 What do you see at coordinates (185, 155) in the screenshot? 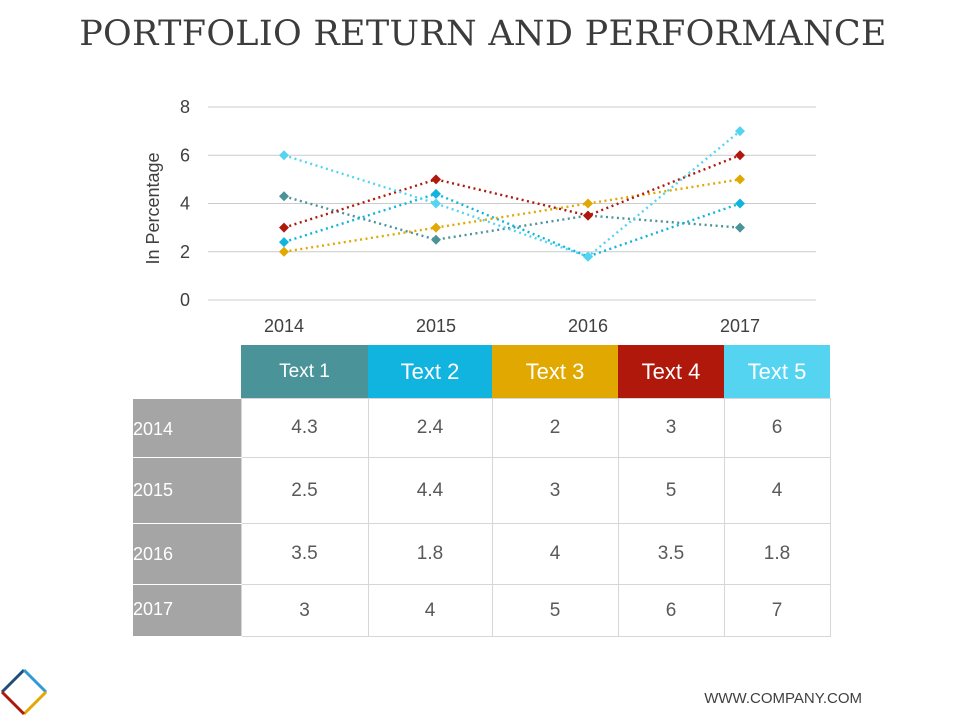
I see `y-tick-label: 6` at bounding box center [185, 155].